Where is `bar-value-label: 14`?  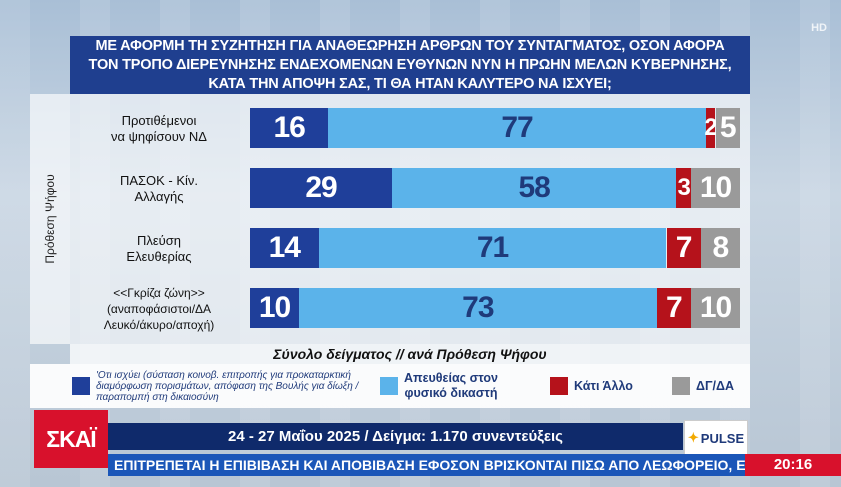 bar-value-label: 14 is located at coordinates (284, 247).